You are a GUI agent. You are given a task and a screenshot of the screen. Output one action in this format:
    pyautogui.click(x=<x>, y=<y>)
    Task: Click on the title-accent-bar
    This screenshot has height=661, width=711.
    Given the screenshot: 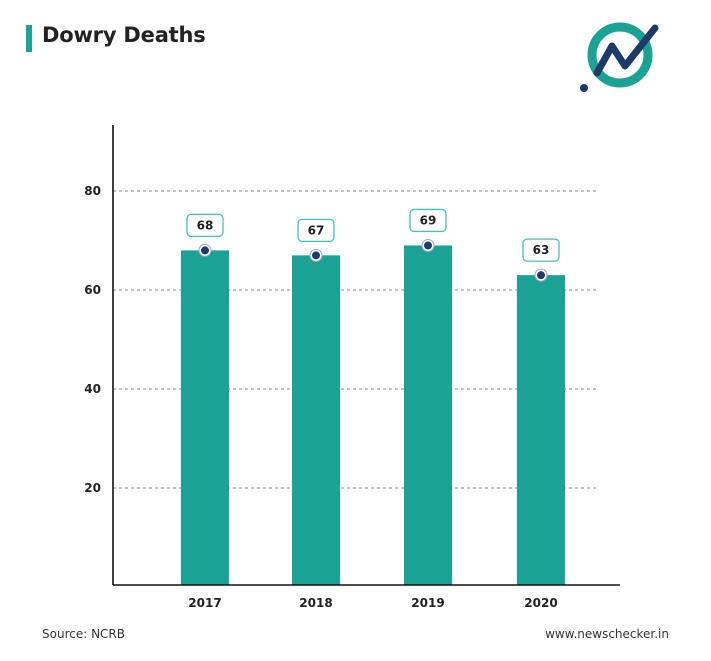 What is the action you would take?
    pyautogui.click(x=29, y=38)
    